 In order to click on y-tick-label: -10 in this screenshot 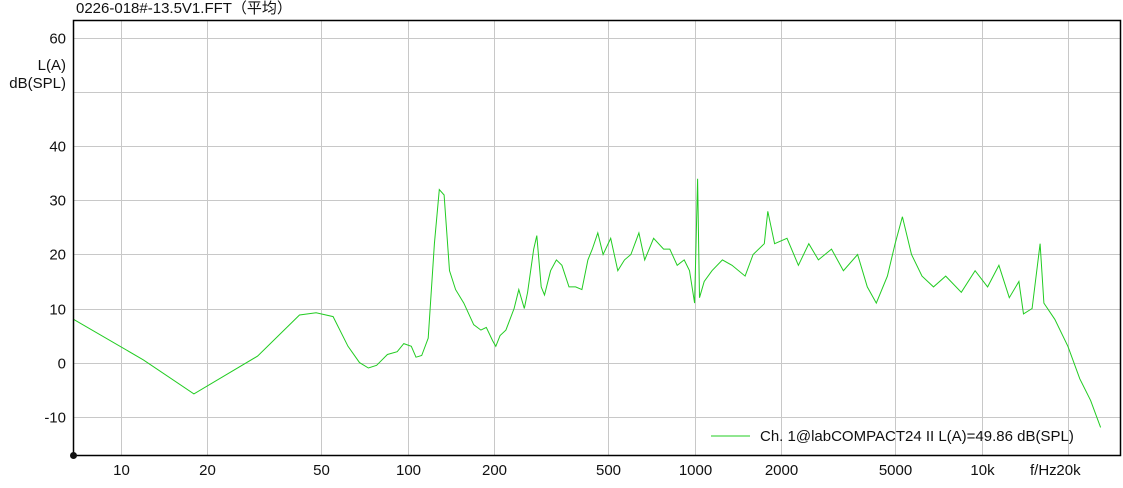, I will do `click(55, 418)`.